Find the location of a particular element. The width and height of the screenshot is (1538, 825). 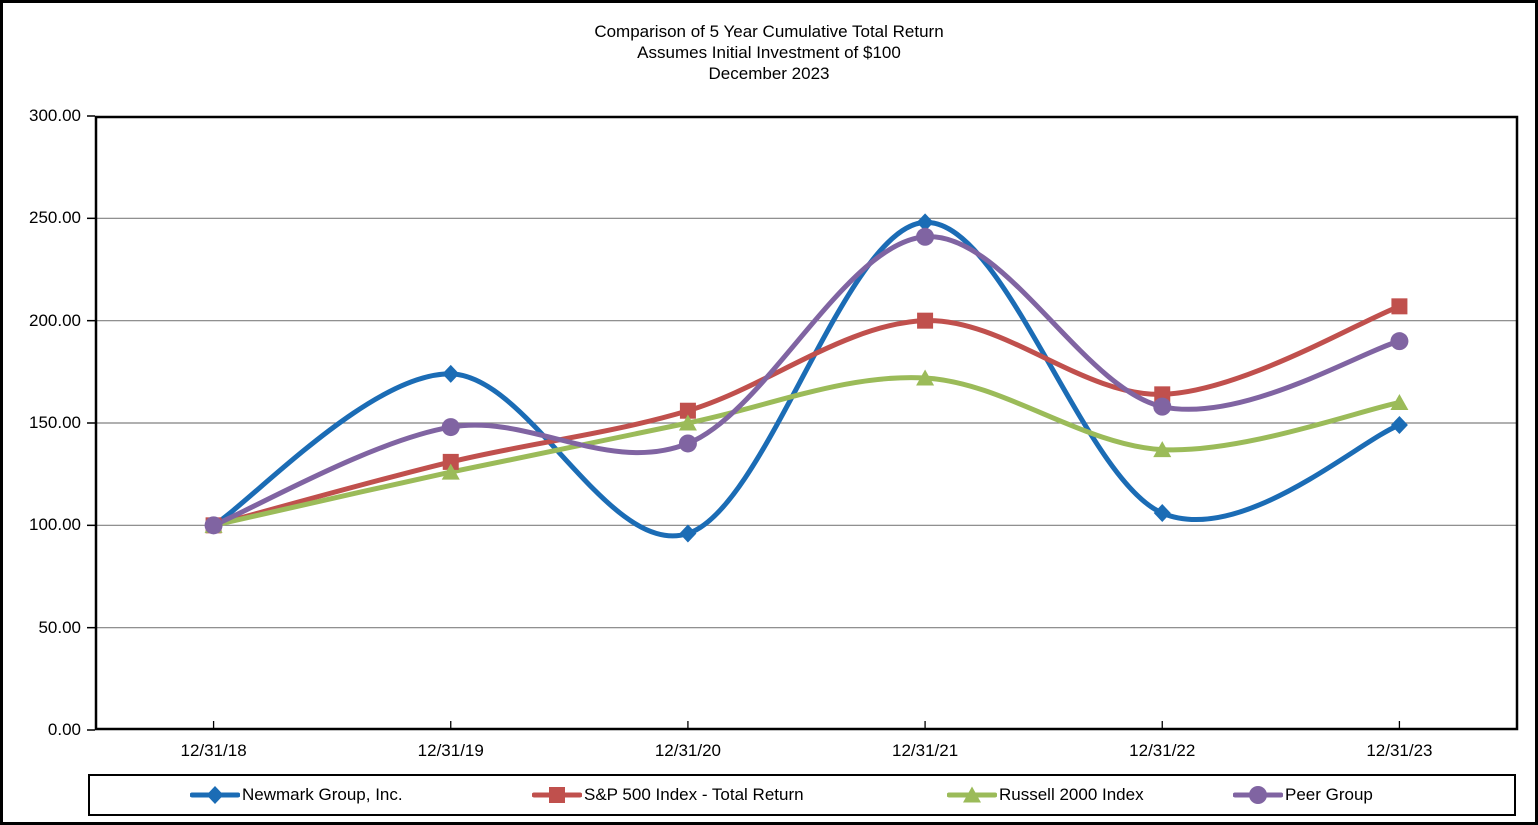

legend-item-s-p-500-index-total-return: S&P 500 Index - Total Return is located at coordinates (668, 795).